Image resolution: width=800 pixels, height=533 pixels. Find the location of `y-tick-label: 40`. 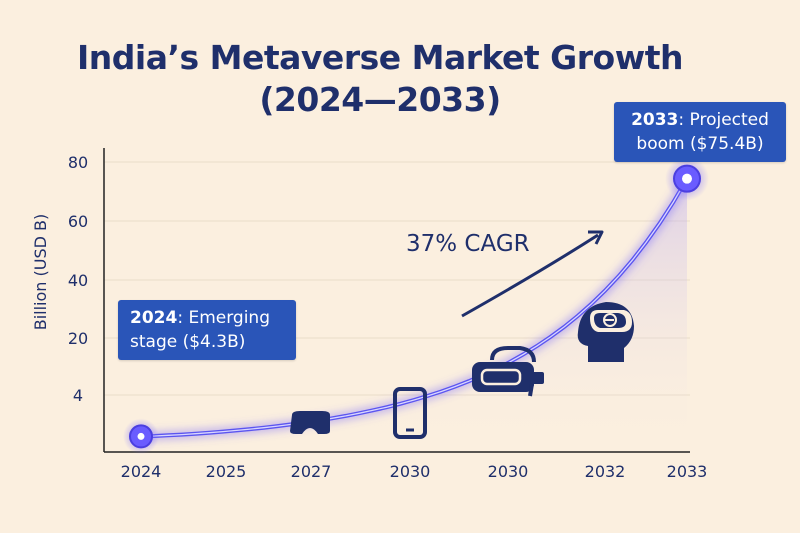

y-tick-label: 40 is located at coordinates (78, 280).